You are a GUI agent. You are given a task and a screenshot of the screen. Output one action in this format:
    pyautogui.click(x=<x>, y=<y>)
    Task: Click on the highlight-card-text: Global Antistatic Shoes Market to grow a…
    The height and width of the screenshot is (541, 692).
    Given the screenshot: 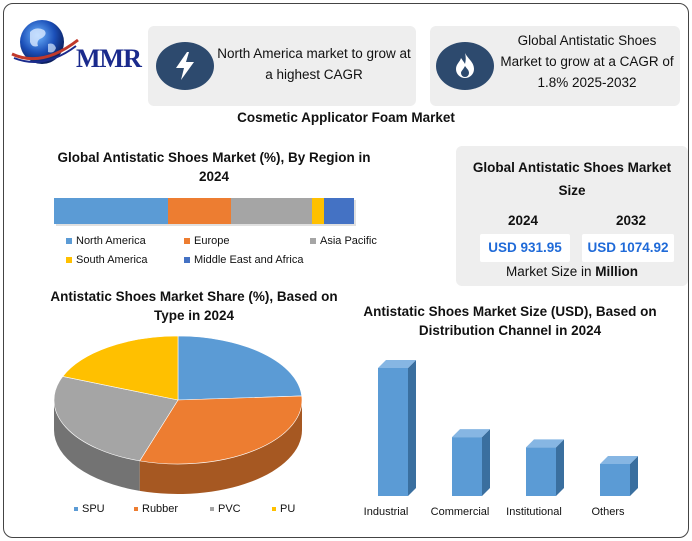 What is the action you would take?
    pyautogui.click(x=587, y=61)
    